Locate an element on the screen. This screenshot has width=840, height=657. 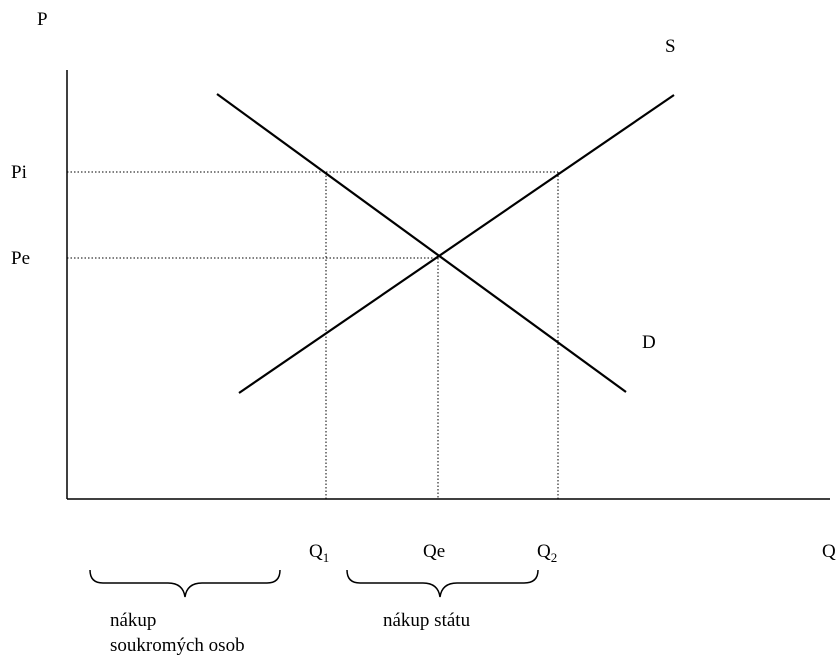
q2-label: Q2 is located at coordinates (547, 553).